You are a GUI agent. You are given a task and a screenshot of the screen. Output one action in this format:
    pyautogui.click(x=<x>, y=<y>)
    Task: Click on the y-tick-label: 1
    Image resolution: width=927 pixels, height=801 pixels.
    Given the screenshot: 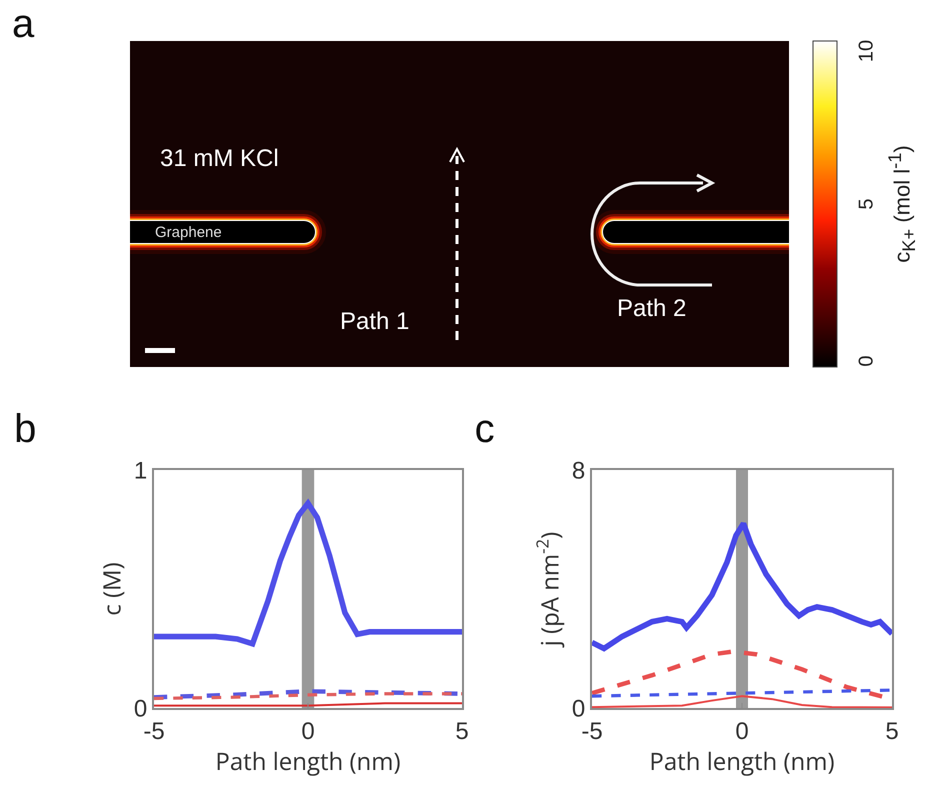 What is the action you would take?
    pyautogui.click(x=141, y=470)
    